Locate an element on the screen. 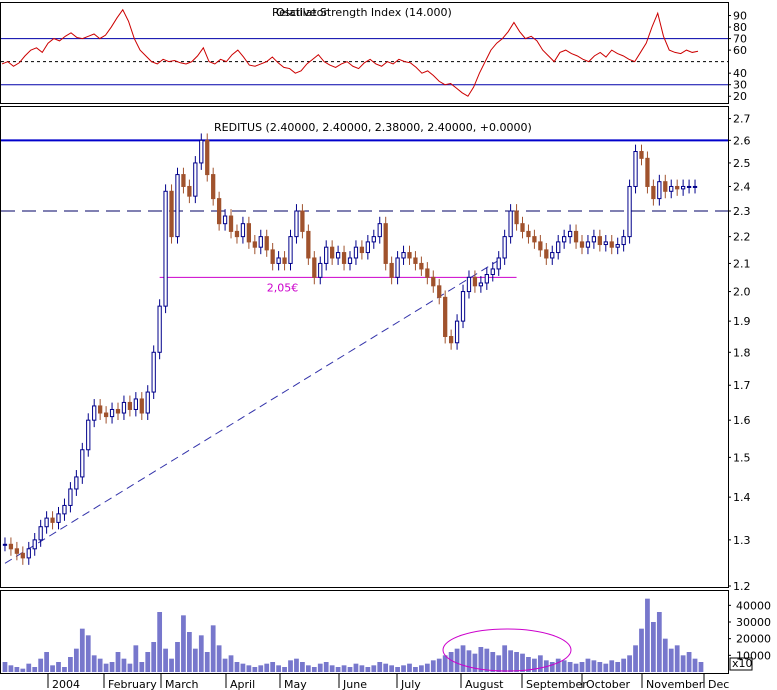  price-tick-label: 1.9 is located at coordinates (742, 321).